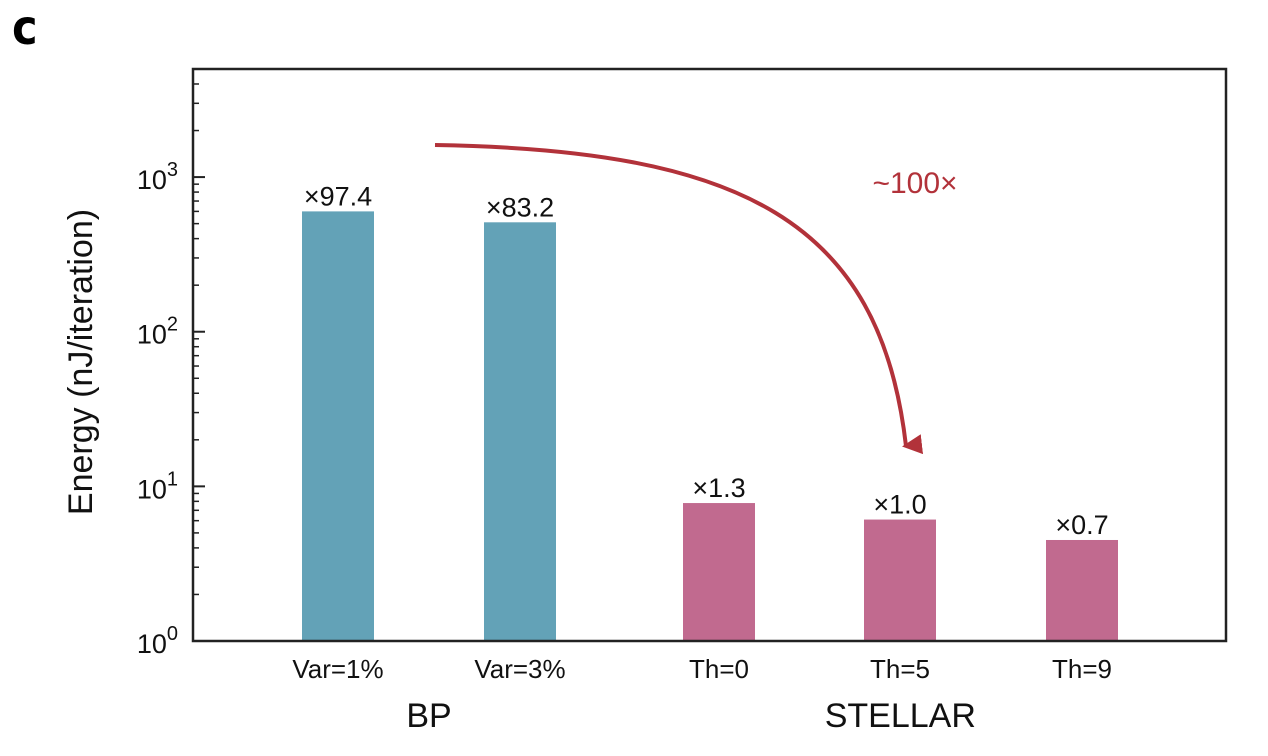 Image resolution: width=1268 pixels, height=756 pixels. Describe the element at coordinates (718, 488) in the screenshot. I see `data-label-3: ×1.3` at that location.